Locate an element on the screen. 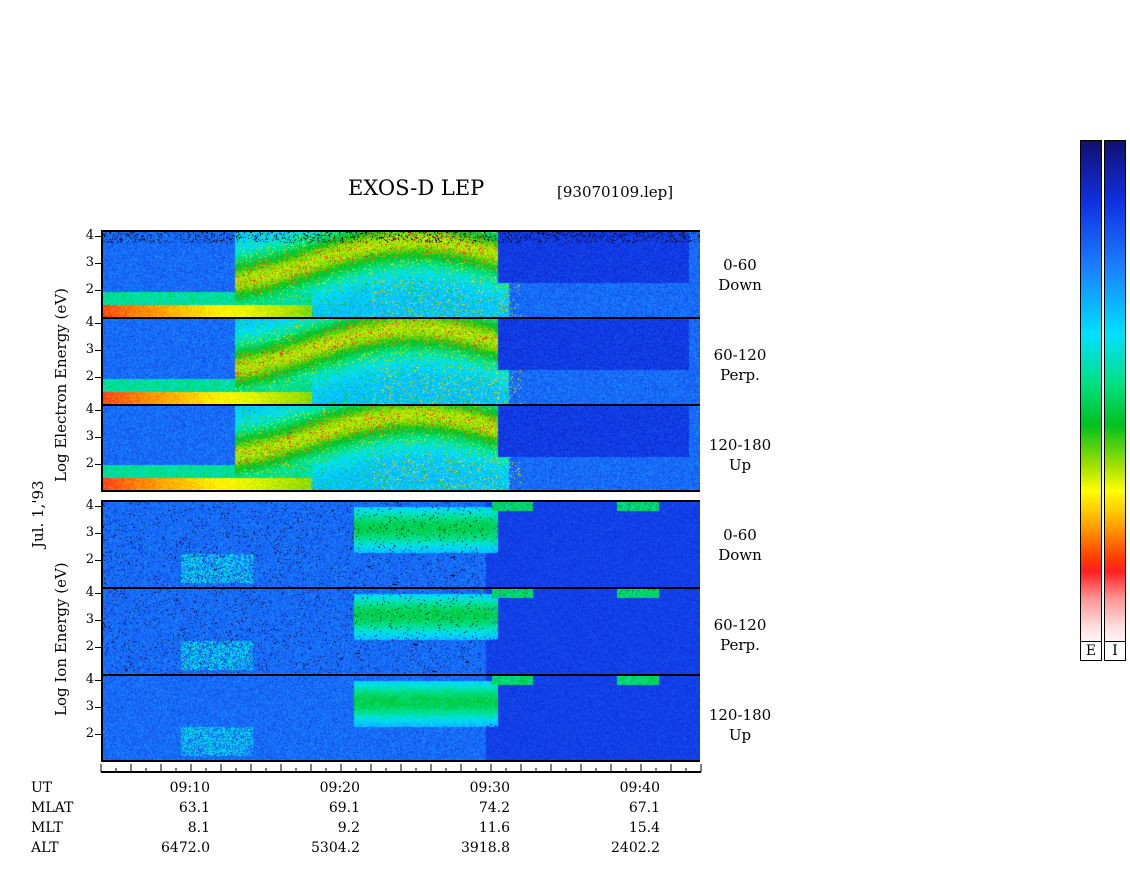  time-axis is located at coordinates (401, 768).